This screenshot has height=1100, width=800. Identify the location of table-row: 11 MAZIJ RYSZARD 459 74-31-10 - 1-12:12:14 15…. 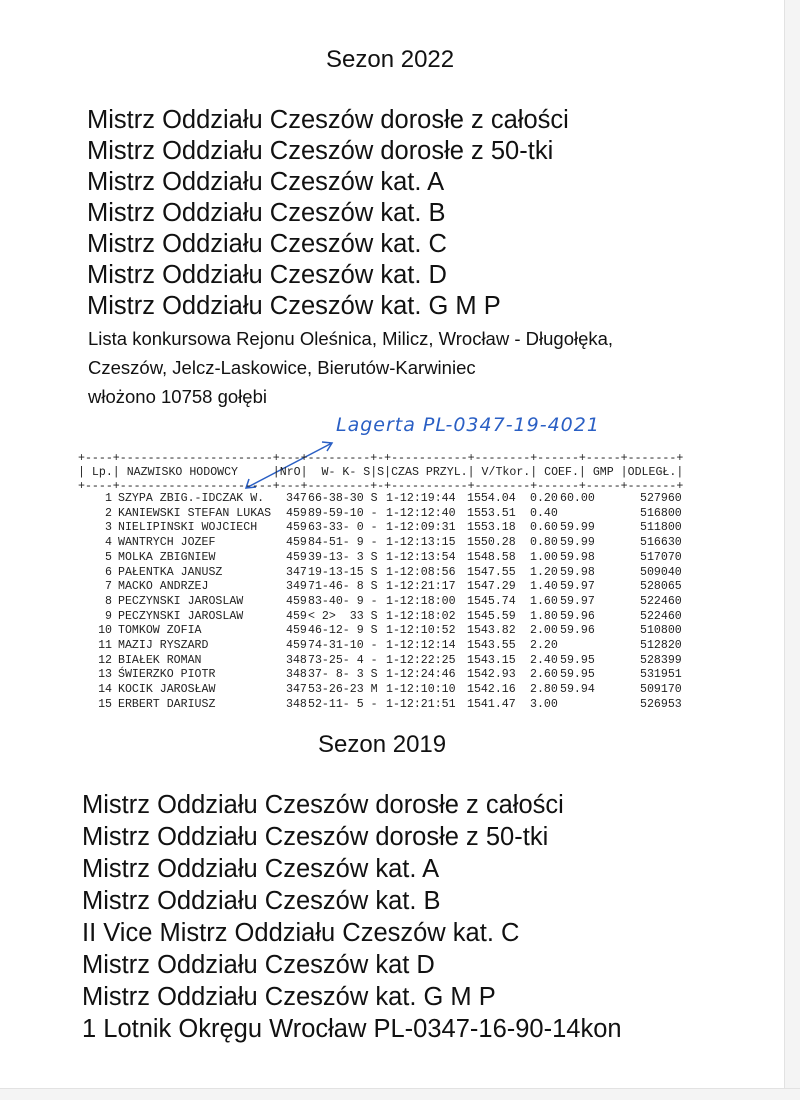
(400, 646).